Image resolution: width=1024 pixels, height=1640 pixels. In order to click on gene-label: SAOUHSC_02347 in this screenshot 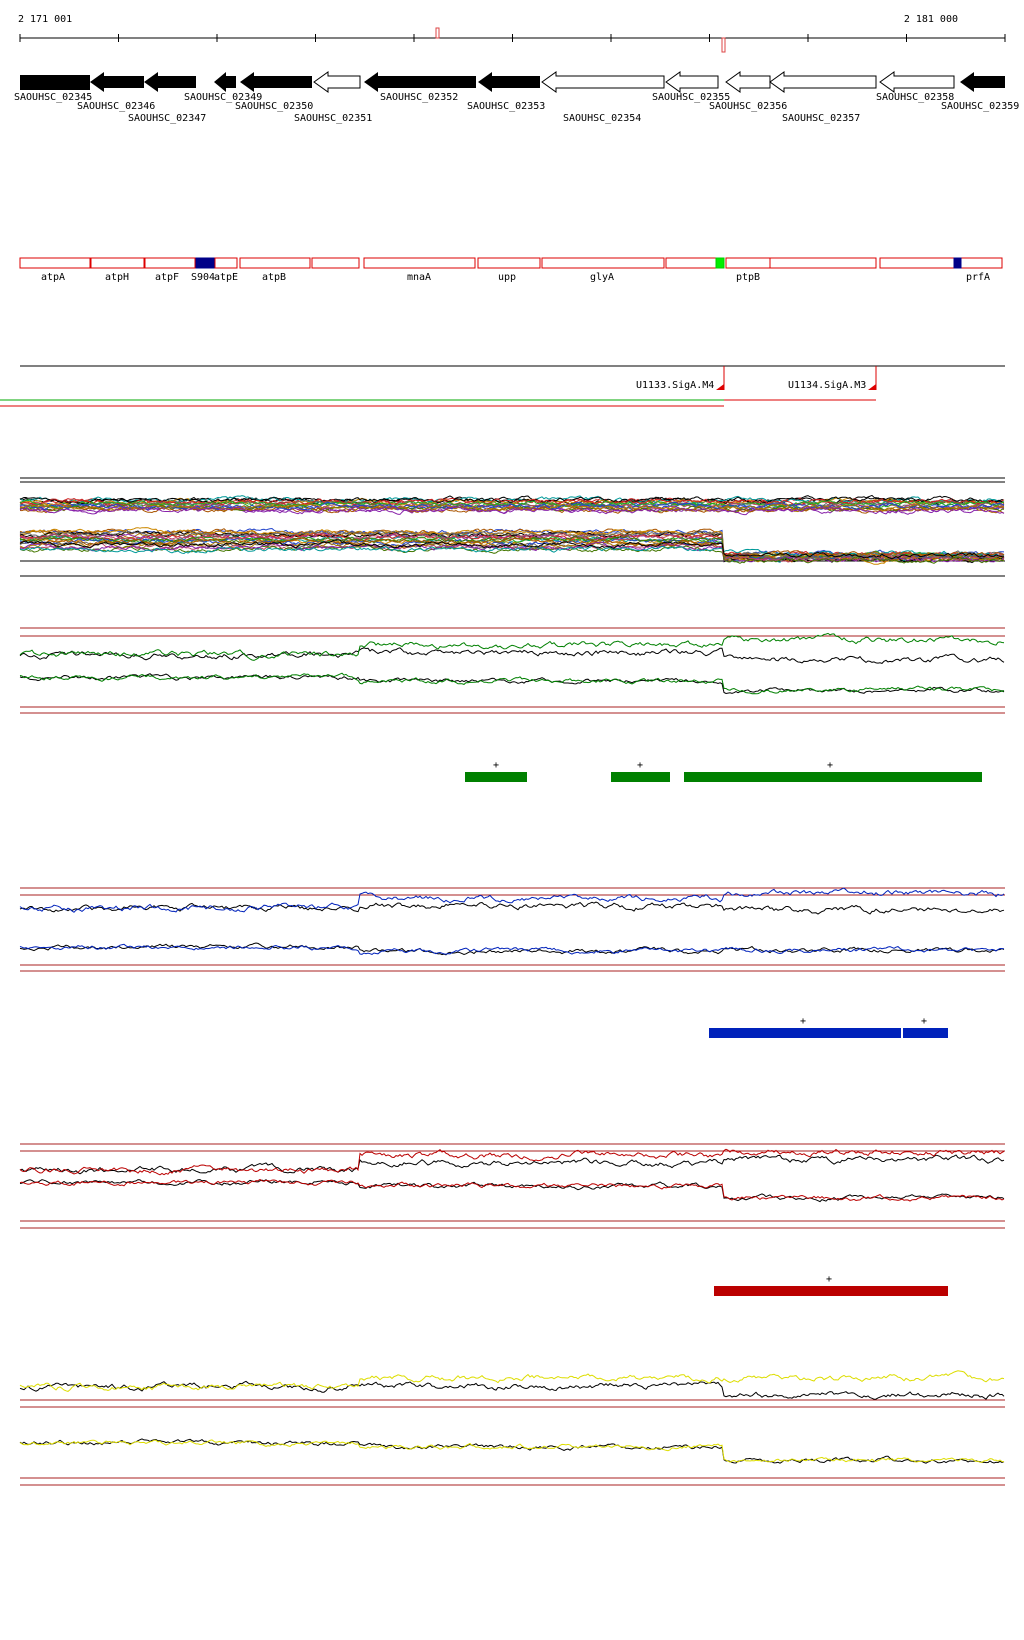, I will do `click(167, 118)`.